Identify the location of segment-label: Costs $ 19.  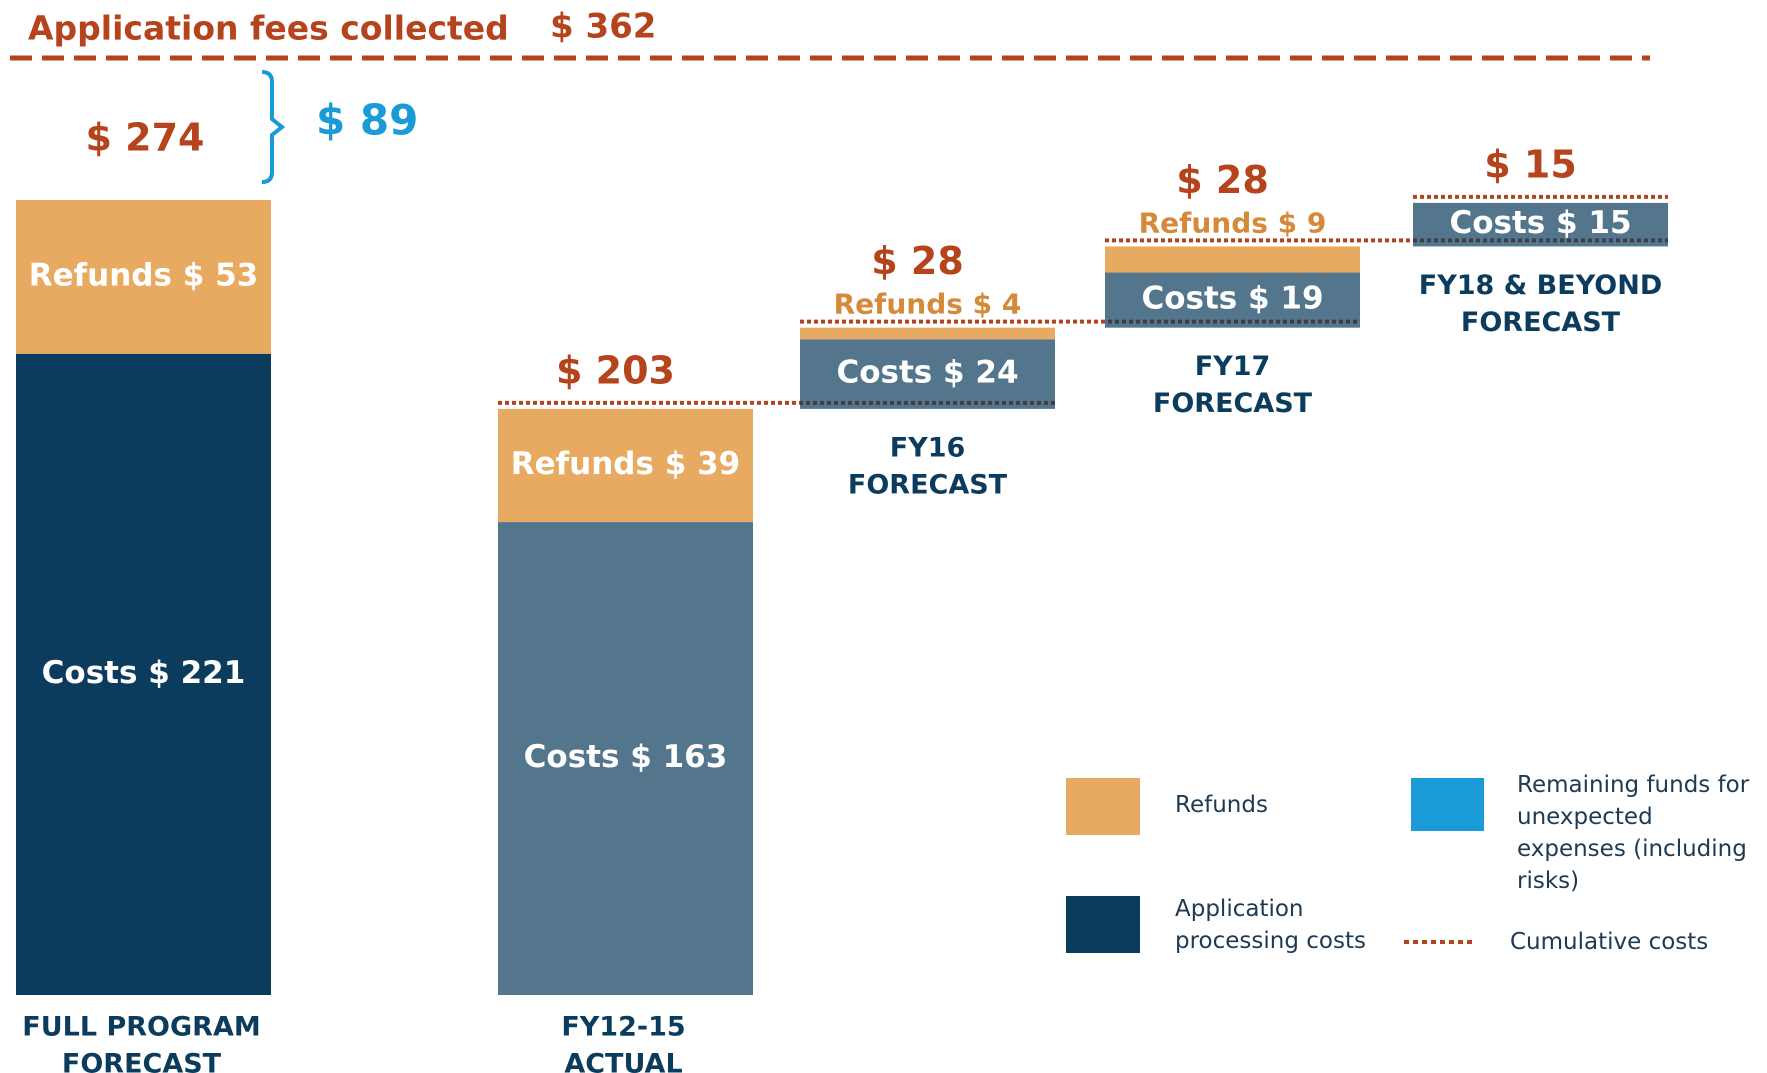
(1232, 299).